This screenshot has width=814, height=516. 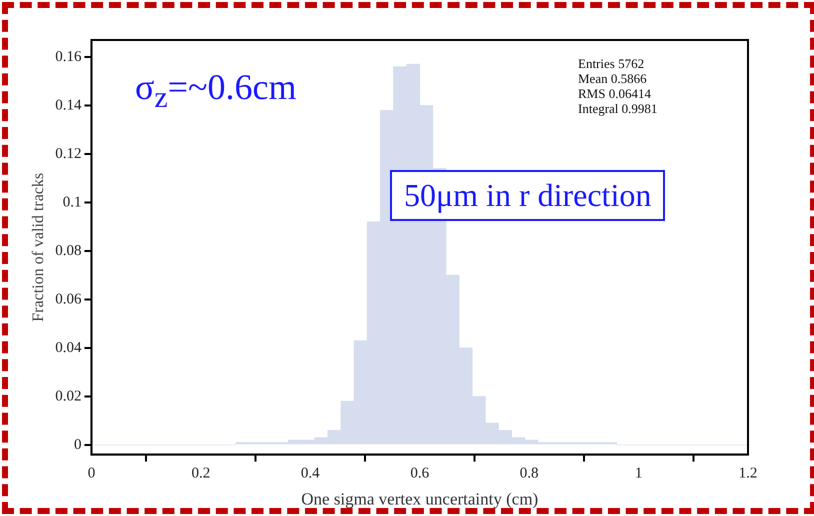 I want to click on x-tick-label: 0.8, so click(x=529, y=474).